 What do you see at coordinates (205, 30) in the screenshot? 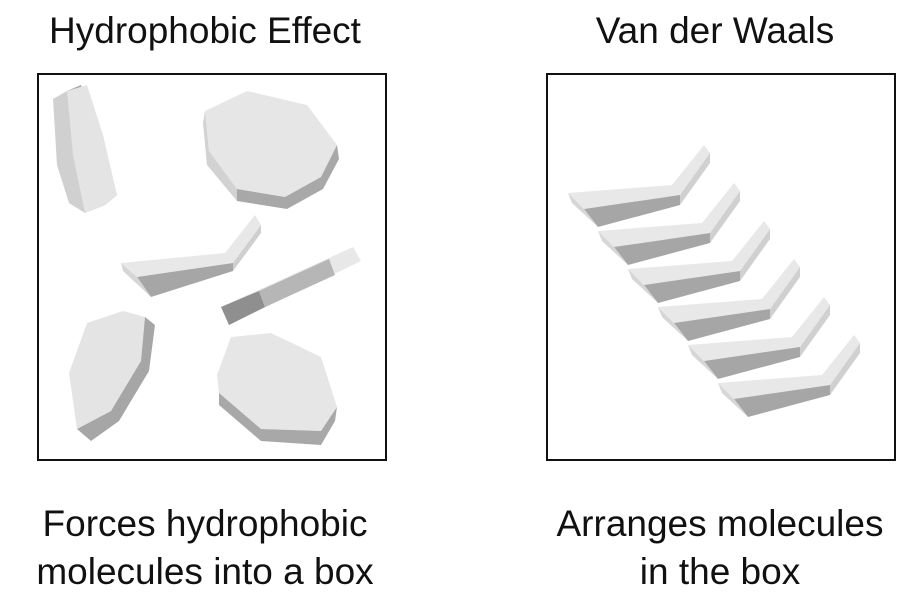
I see `panel-title-hydrophobic: Hydrophobic Effect` at bounding box center [205, 30].